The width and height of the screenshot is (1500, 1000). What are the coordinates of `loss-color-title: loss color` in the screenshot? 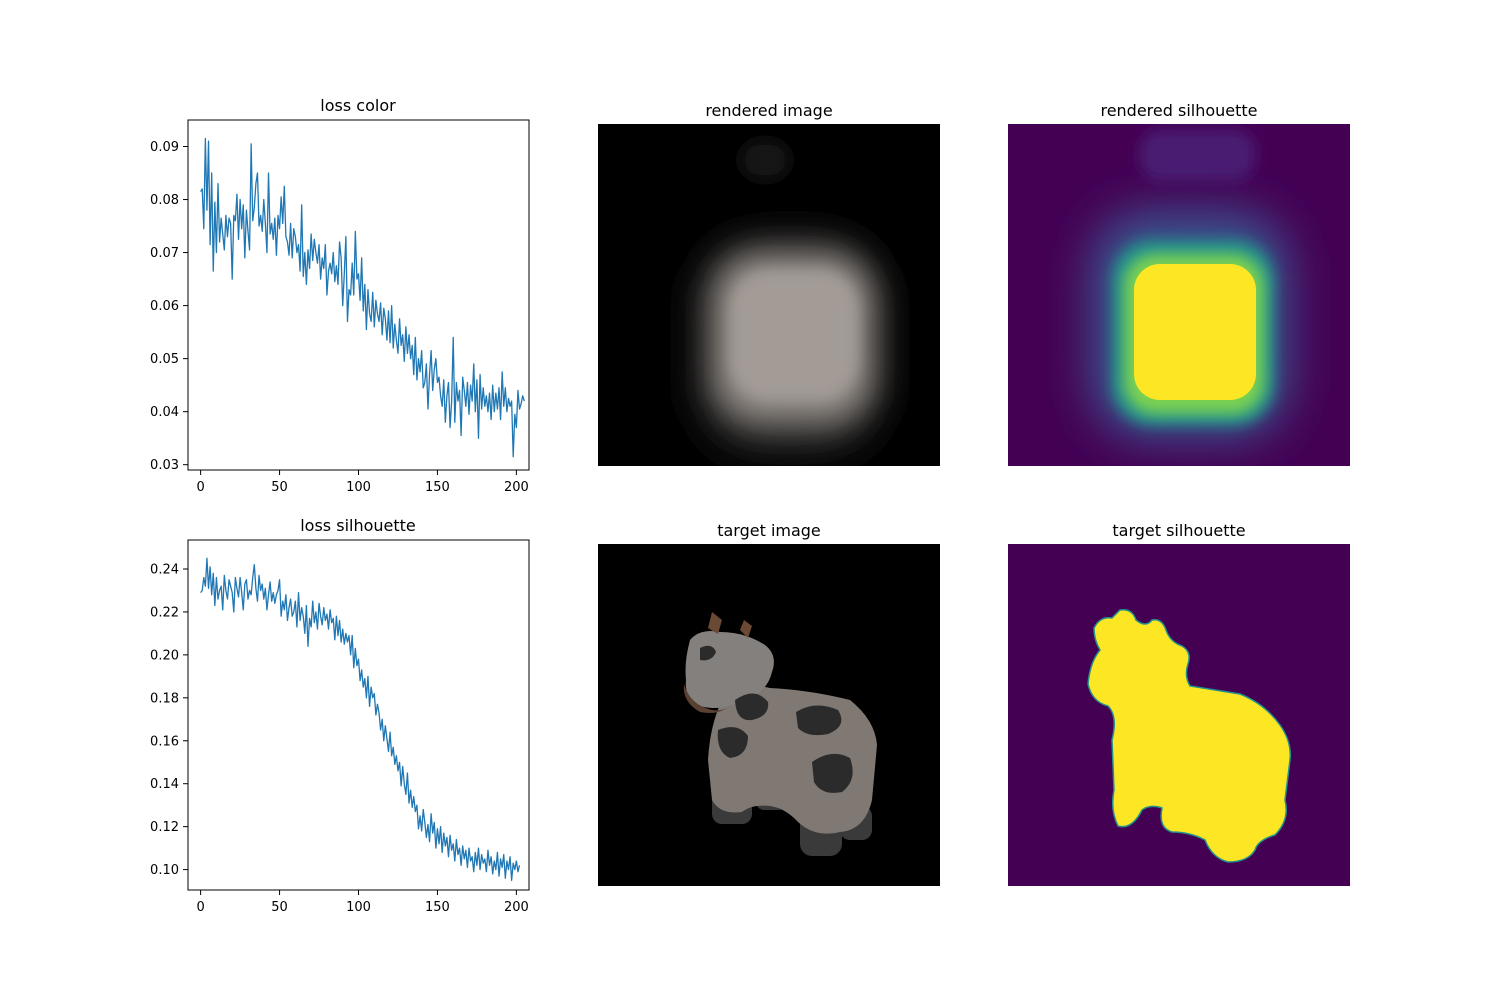 It's located at (358, 105).